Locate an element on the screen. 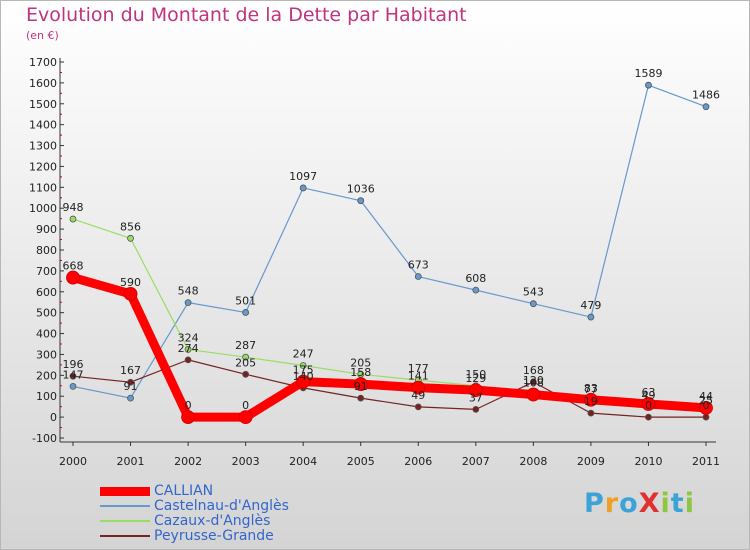  x-tick-label: 2000 is located at coordinates (73, 461).